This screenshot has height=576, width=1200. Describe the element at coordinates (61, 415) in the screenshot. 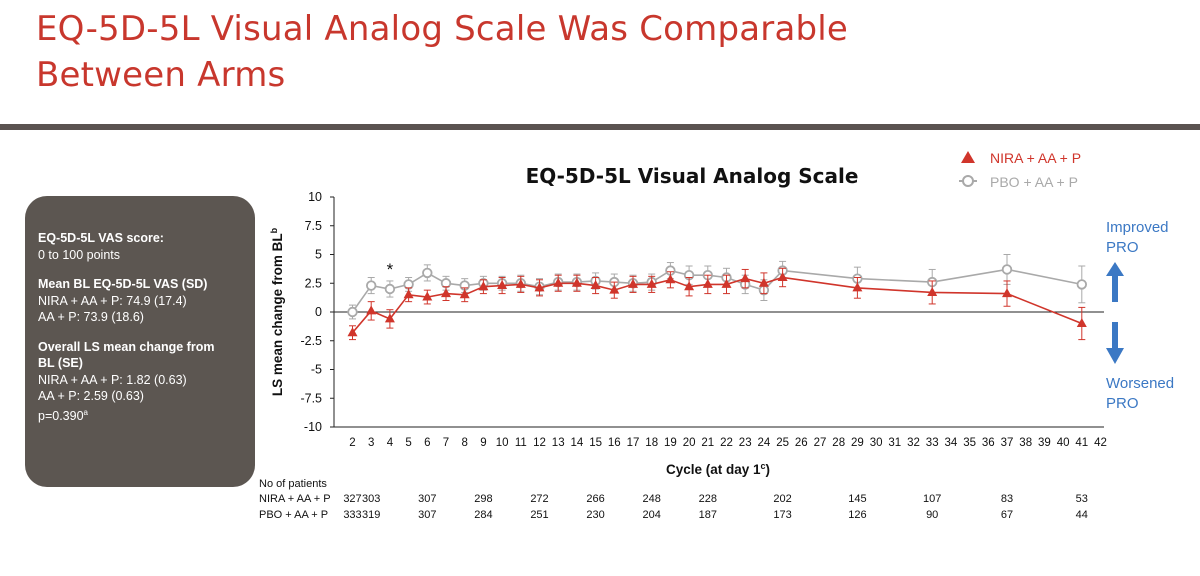

I see `p-value-text: p=0.390` at that location.